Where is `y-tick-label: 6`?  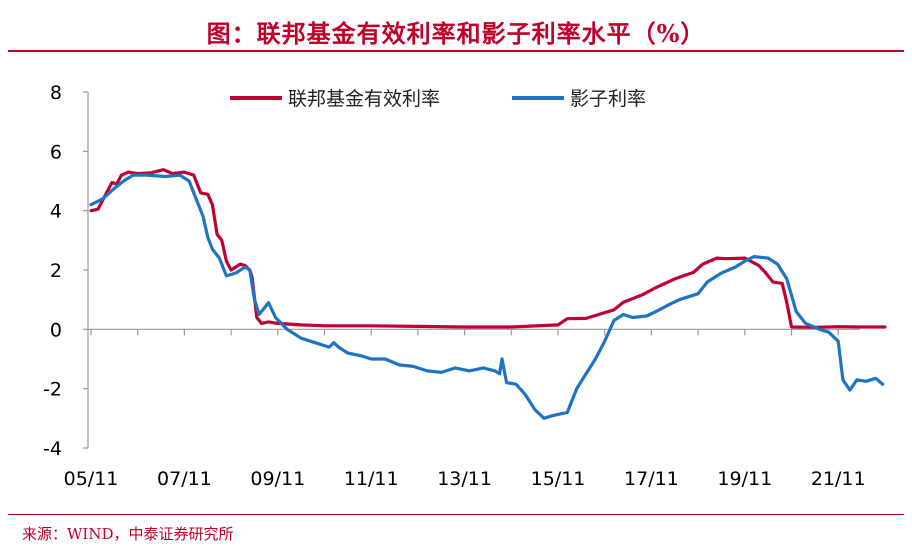 y-tick-label: 6 is located at coordinates (56, 152).